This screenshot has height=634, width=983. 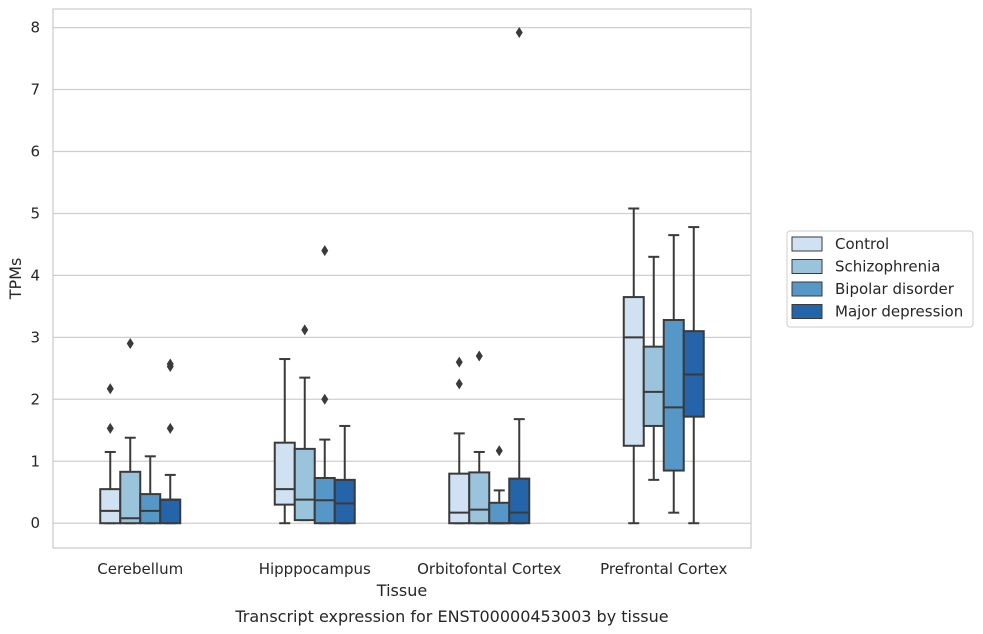 What do you see at coordinates (489, 569) in the screenshot?
I see `x-tick-label: Orbitofontal Cortex` at bounding box center [489, 569].